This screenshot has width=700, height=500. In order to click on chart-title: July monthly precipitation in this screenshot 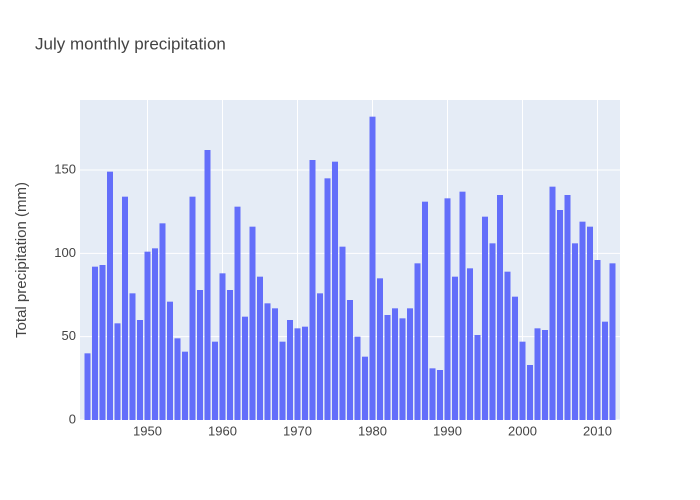, I will do `click(130, 43)`.